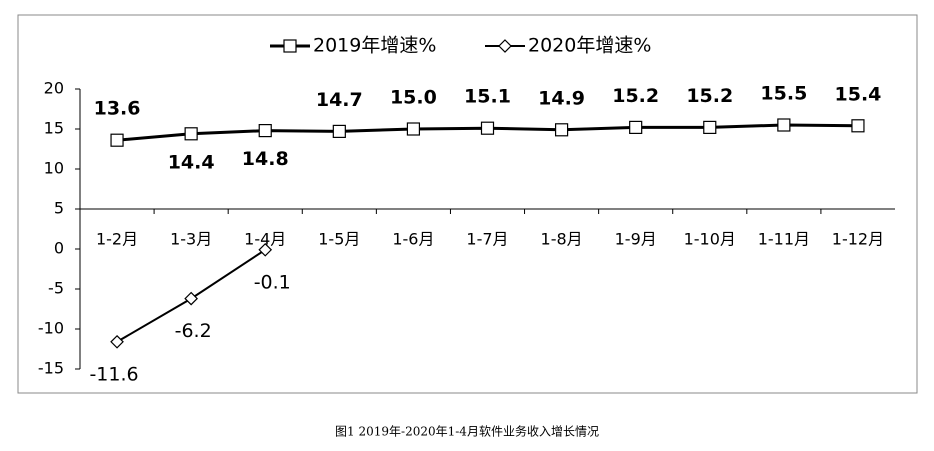 The height and width of the screenshot is (451, 934). What do you see at coordinates (191, 162) in the screenshot?
I see `data-label: 14.4` at bounding box center [191, 162].